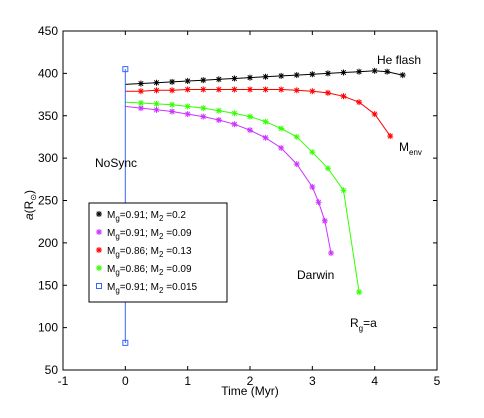 This screenshot has width=484, height=418. Describe the element at coordinates (374, 381) in the screenshot. I see `x-tick-label: 4` at that location.